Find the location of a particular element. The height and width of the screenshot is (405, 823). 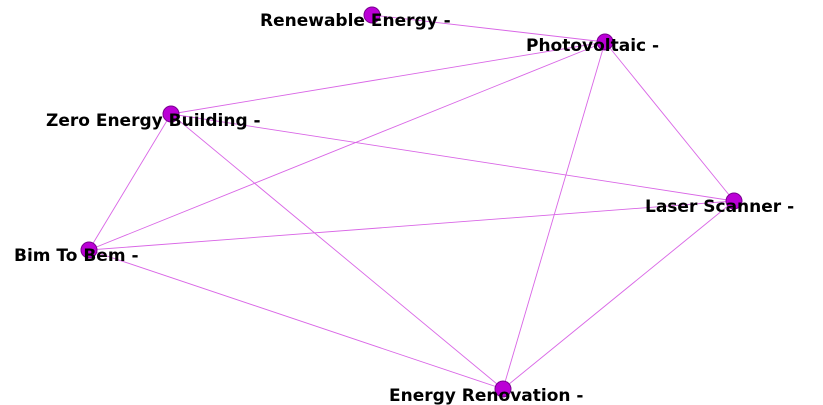

node-dot-laser-scanner is located at coordinates (734, 201).